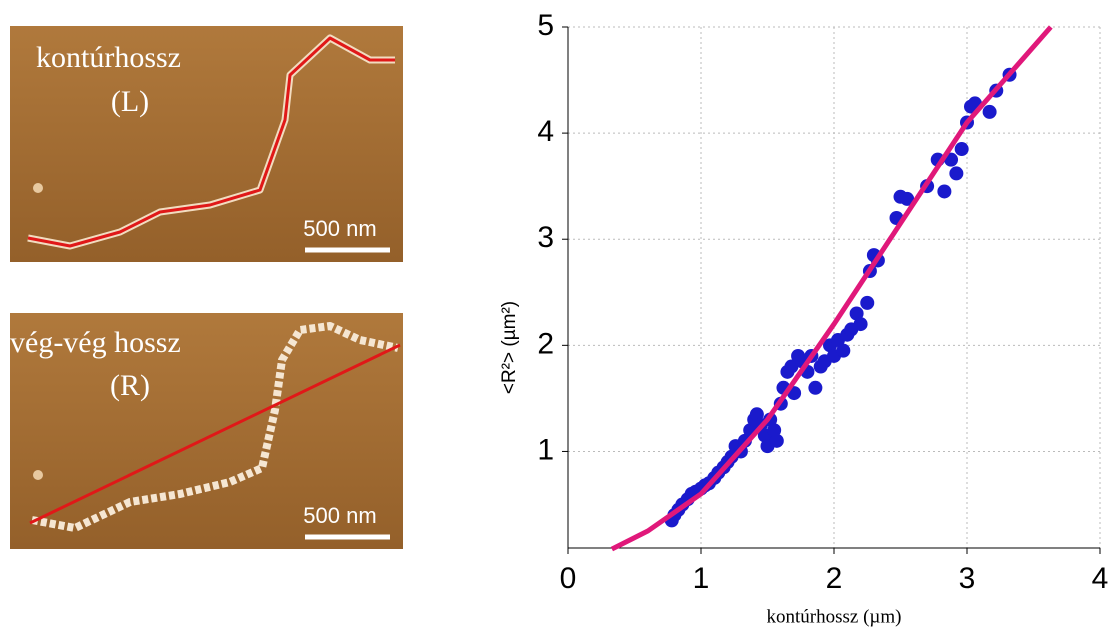 The image size is (1117, 636). I want to click on y-tick-label: 1, so click(545, 449).